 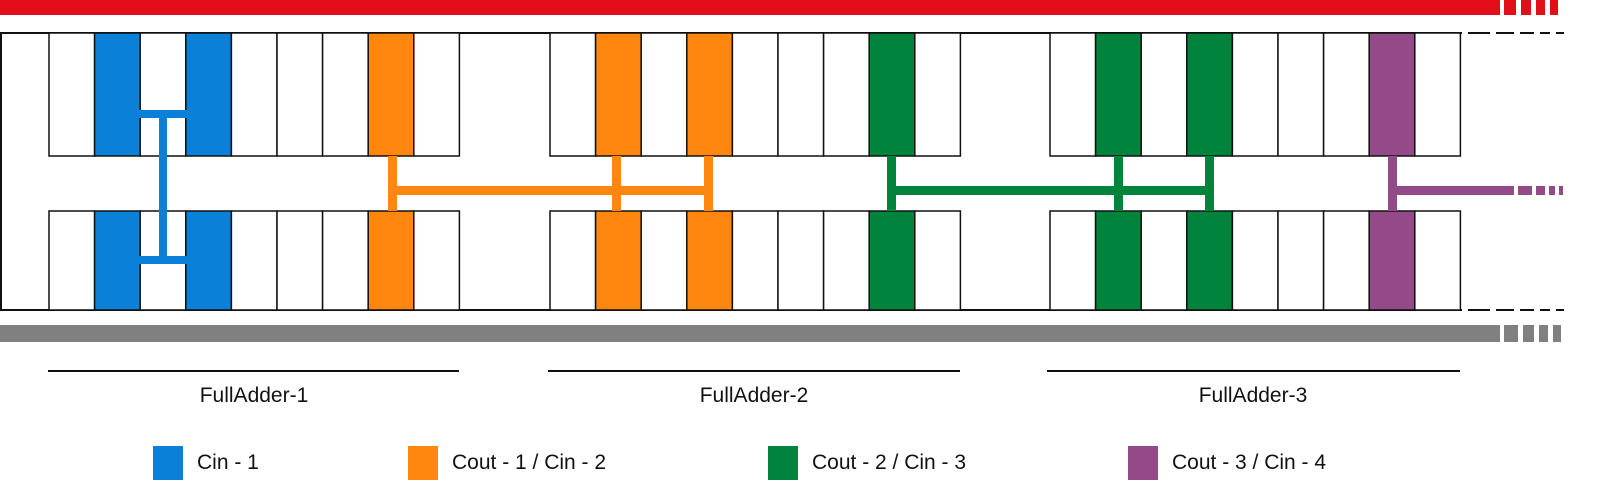 What do you see at coordinates (228, 462) in the screenshot?
I see `legend-label: Cin - 1` at bounding box center [228, 462].